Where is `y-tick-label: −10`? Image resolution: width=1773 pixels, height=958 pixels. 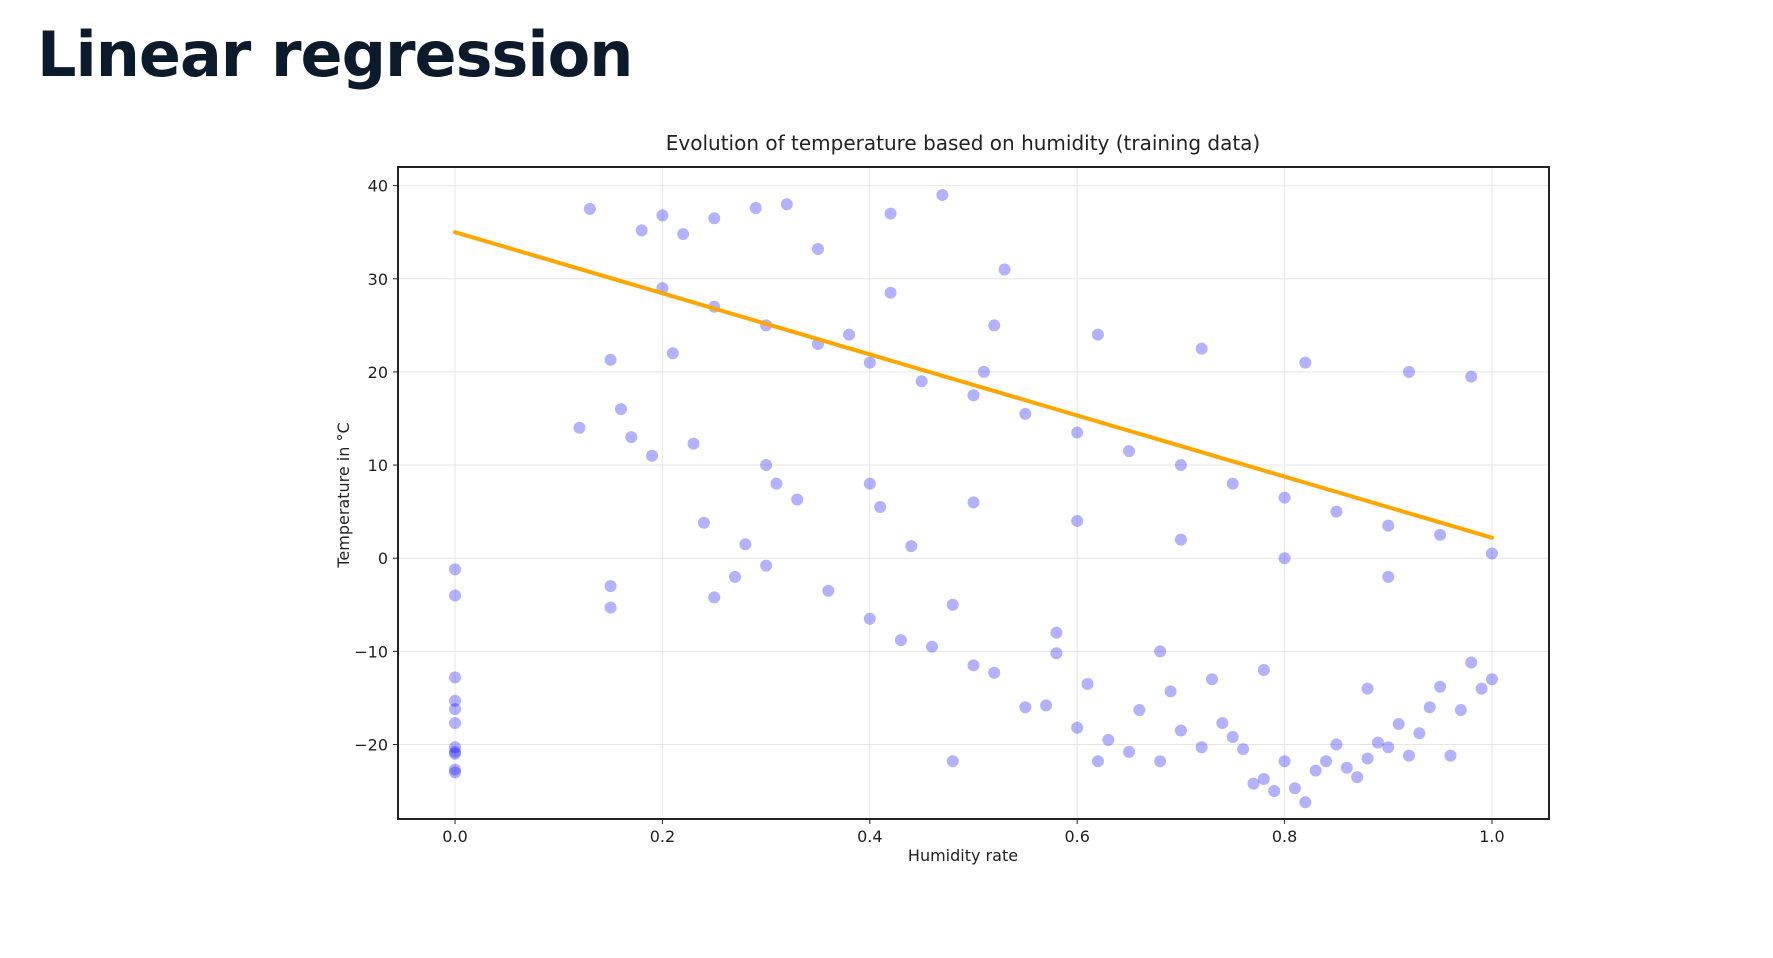 y-tick-label: −10 is located at coordinates (371, 651).